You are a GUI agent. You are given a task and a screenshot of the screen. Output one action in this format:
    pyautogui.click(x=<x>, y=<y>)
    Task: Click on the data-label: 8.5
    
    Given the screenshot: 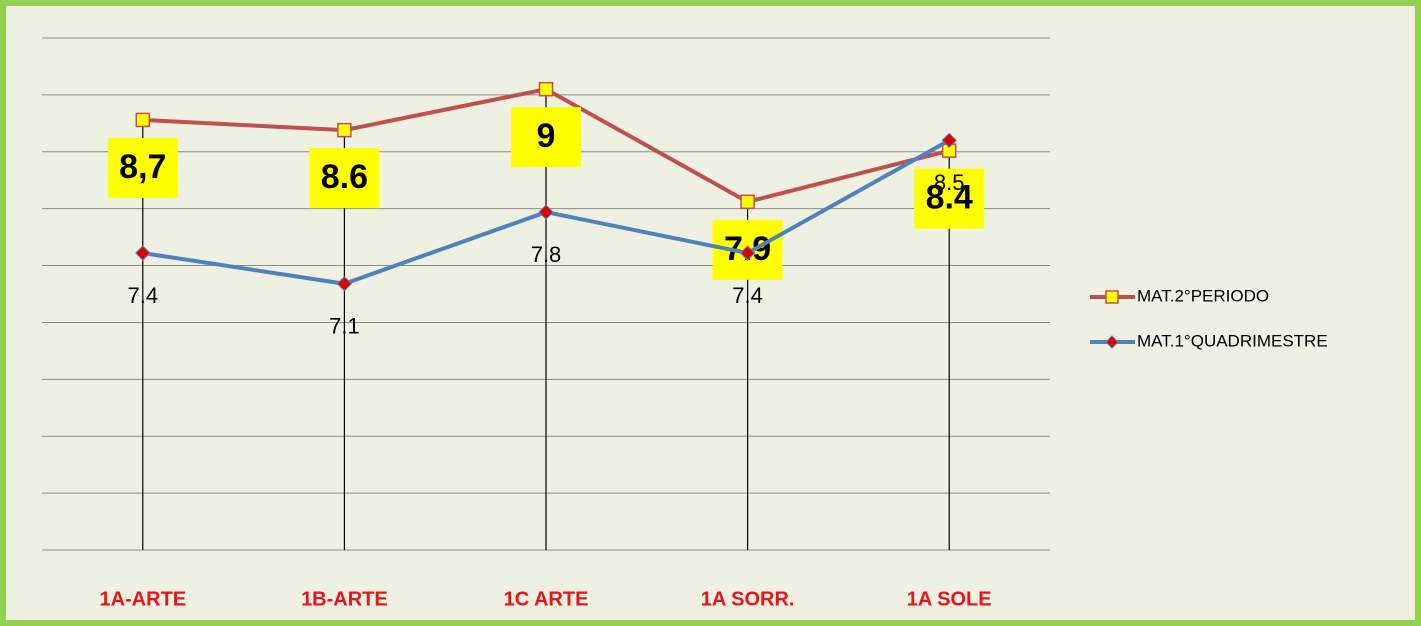 What is the action you would take?
    pyautogui.click(x=949, y=182)
    